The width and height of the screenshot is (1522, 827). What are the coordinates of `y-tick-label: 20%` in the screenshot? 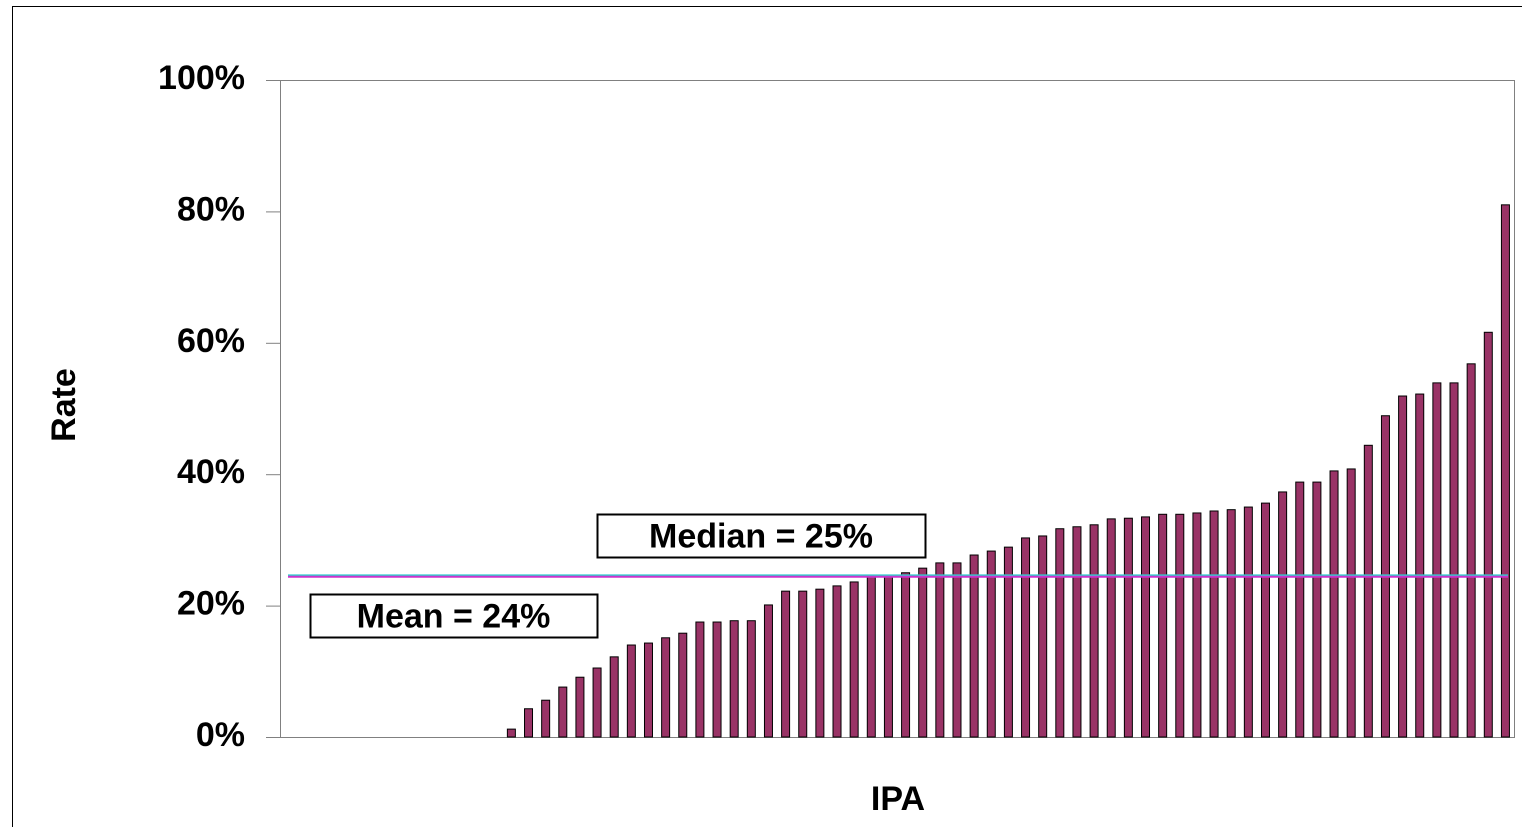 It's located at (211, 604).